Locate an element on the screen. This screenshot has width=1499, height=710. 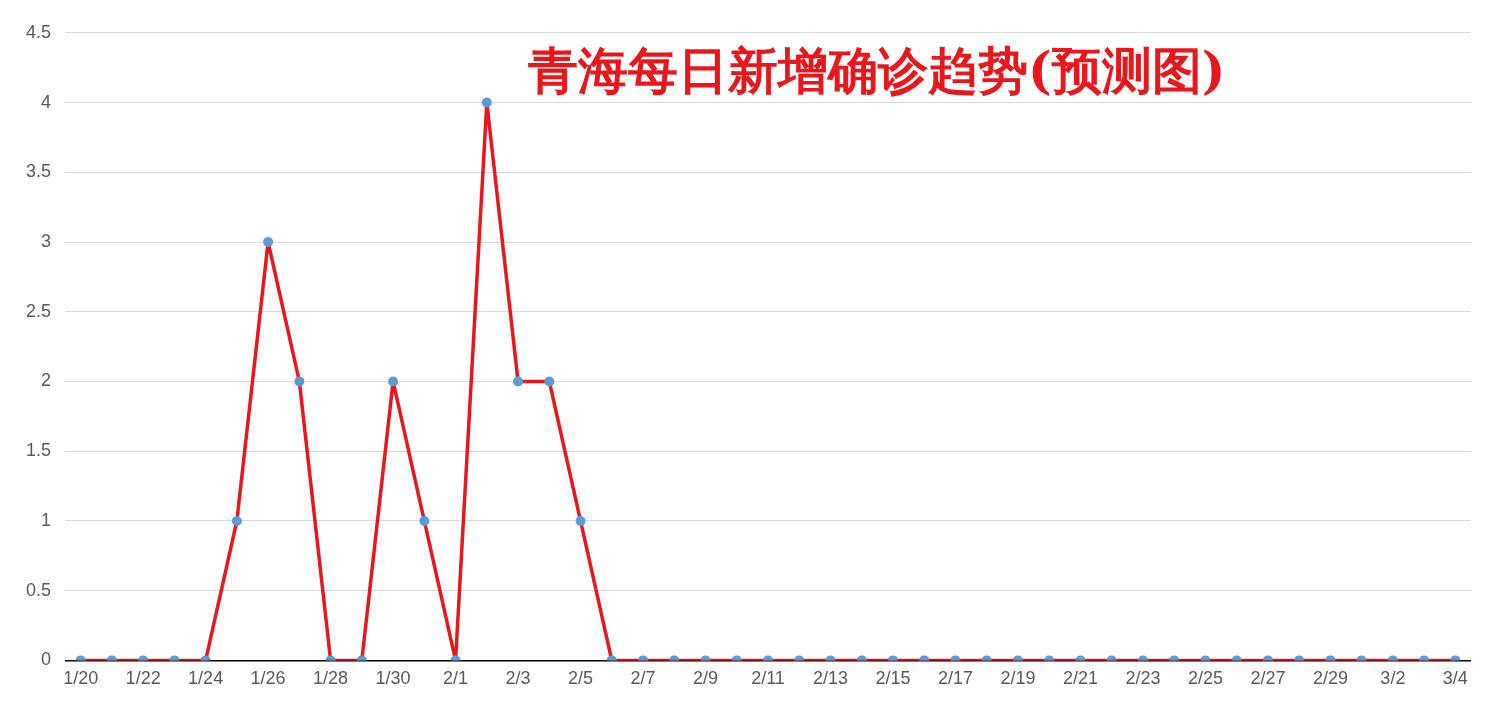
x-tick-label: 2/15 is located at coordinates (893, 678).